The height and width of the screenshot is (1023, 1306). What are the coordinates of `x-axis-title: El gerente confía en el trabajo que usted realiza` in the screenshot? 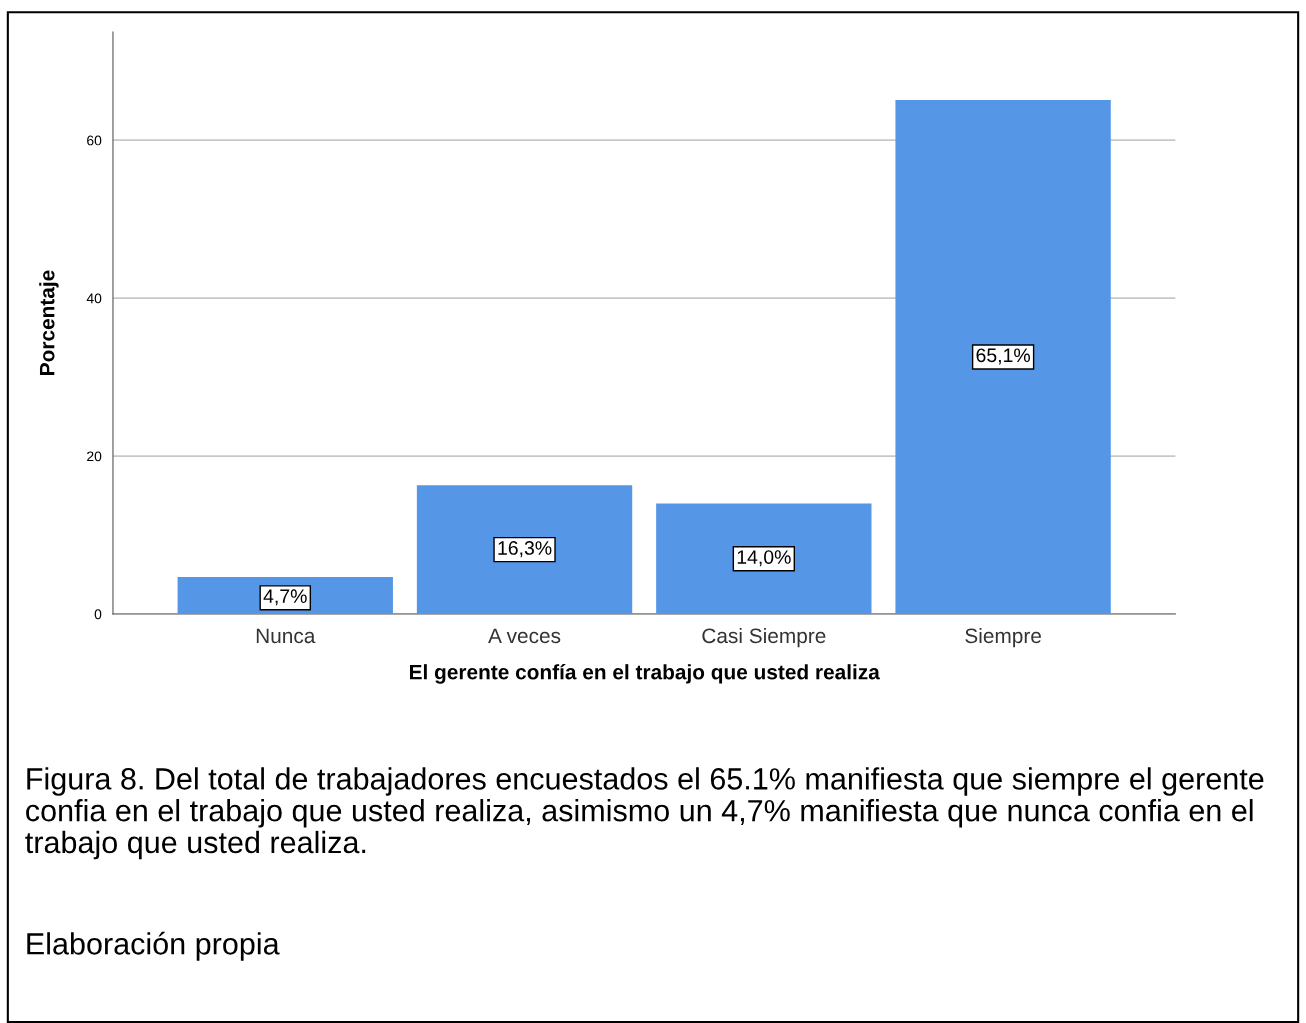 It's located at (645, 673).